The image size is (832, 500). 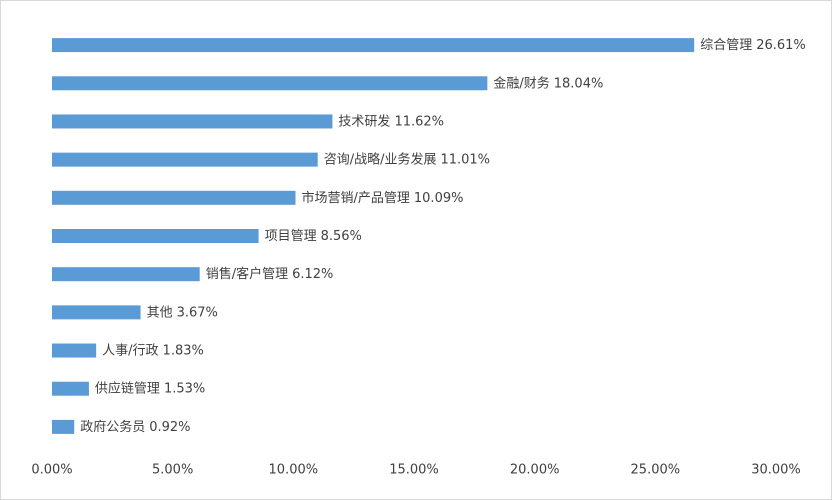 I want to click on category-label: 金融/财务, so click(x=521, y=83).